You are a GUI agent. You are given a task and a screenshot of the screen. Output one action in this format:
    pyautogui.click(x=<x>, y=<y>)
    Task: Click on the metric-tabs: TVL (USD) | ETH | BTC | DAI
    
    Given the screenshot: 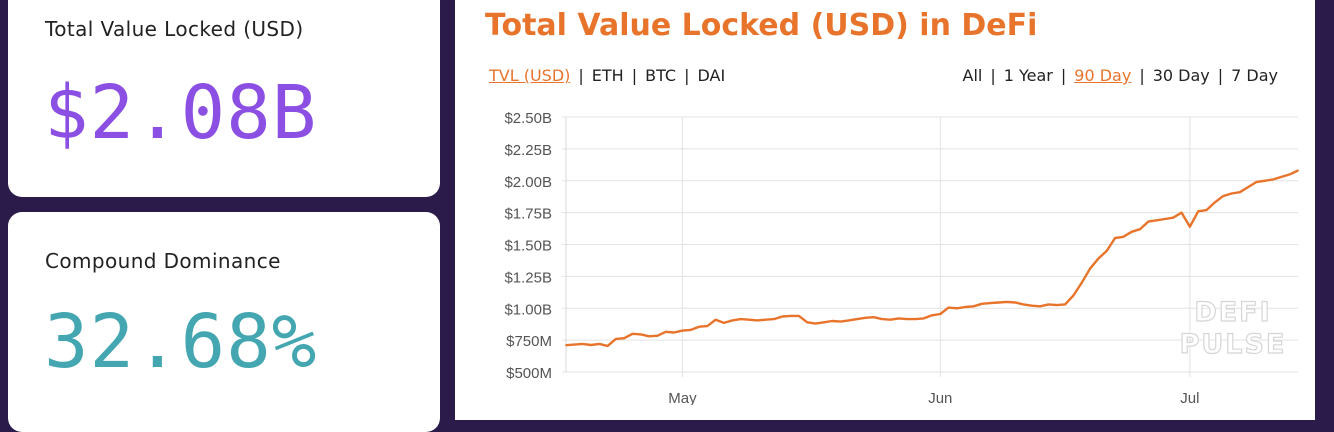 What is the action you would take?
    pyautogui.click(x=607, y=75)
    